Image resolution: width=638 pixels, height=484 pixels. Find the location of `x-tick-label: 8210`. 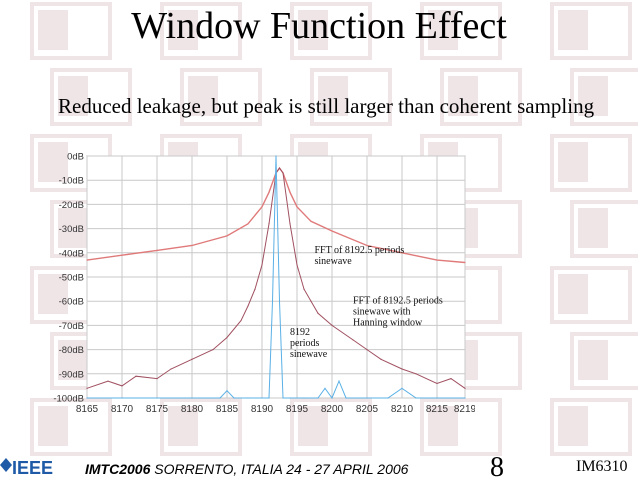

x-tick-label: 8210 is located at coordinates (402, 409).